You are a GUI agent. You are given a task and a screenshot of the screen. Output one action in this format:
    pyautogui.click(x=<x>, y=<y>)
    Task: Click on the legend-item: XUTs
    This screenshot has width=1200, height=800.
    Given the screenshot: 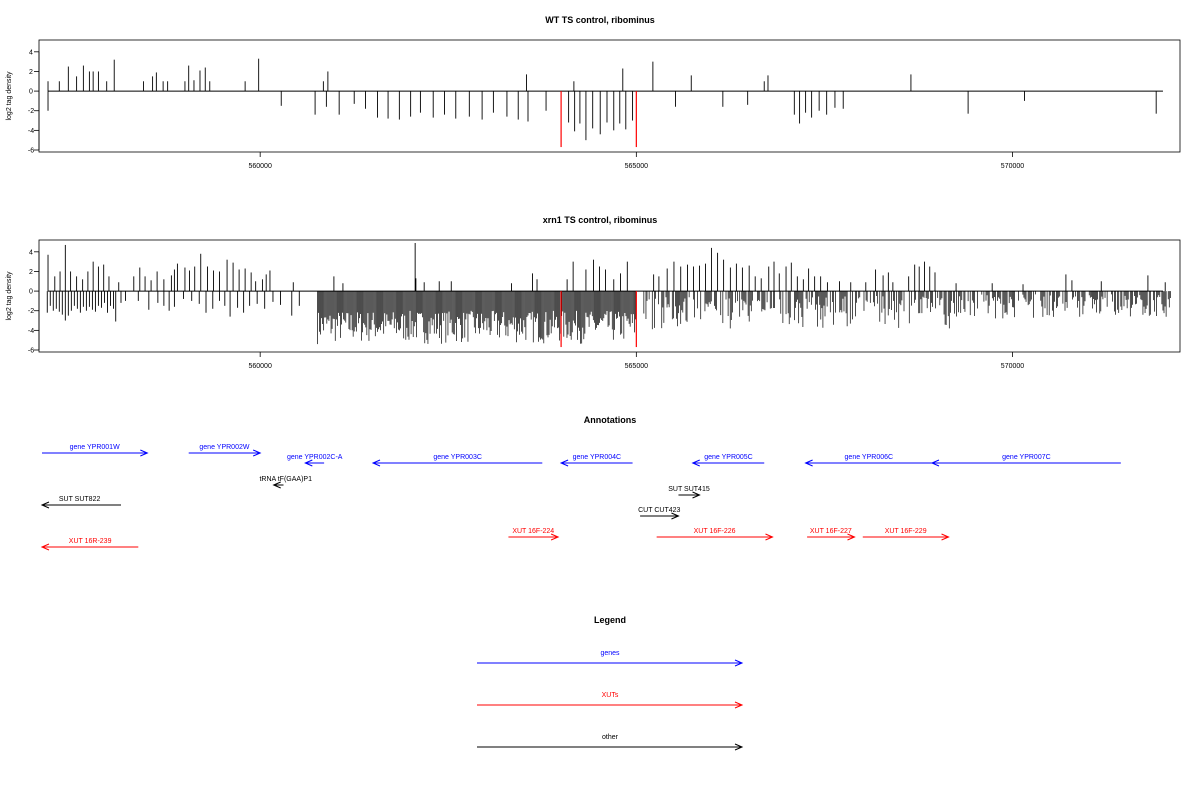 What is the action you would take?
    pyautogui.click(x=610, y=700)
    